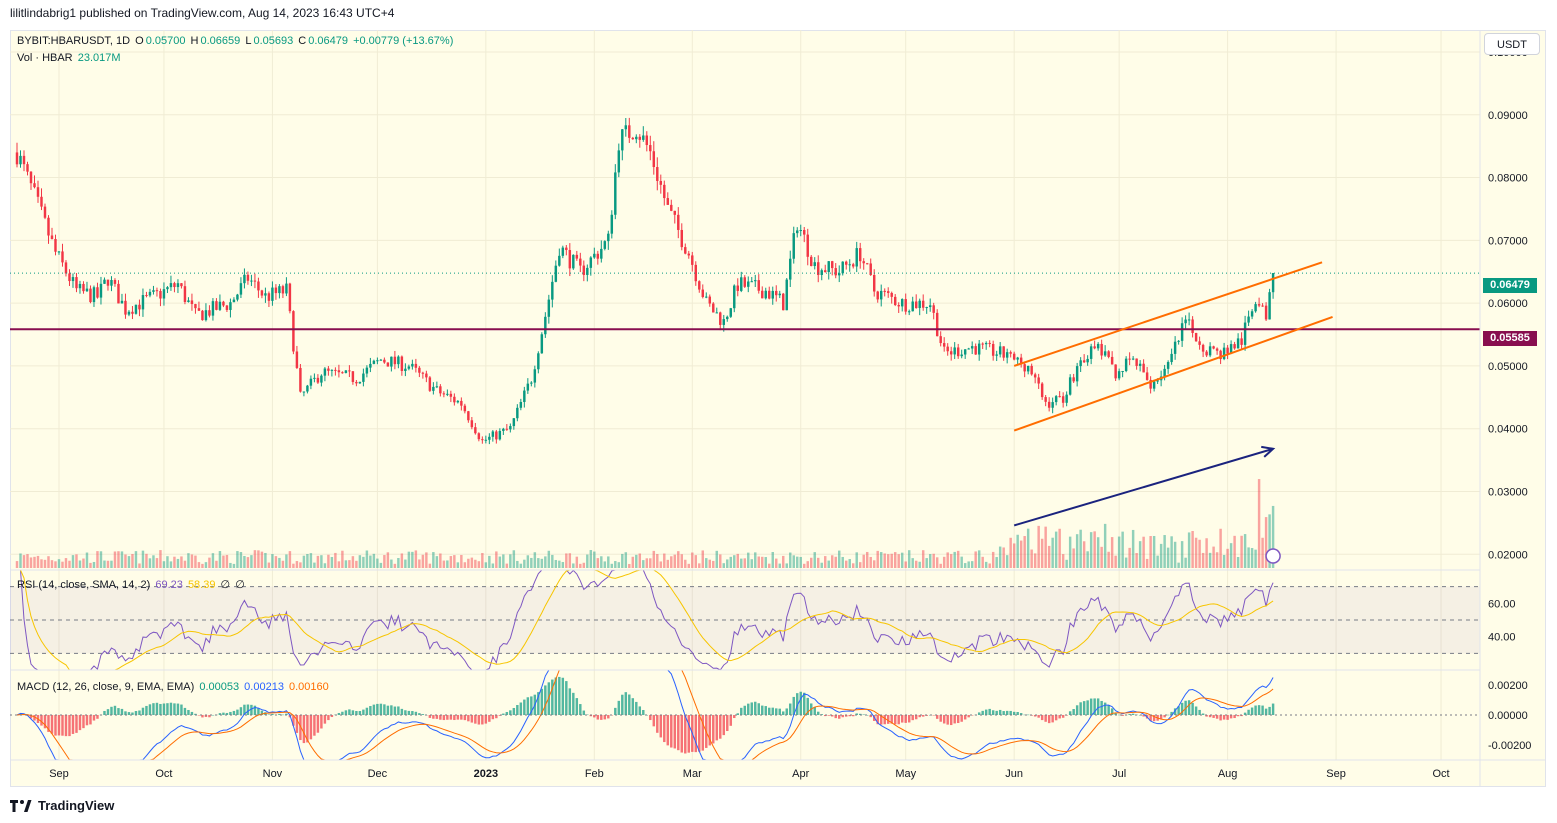 The width and height of the screenshot is (1557, 823). I want to click on rsi-label: RSI (14, close, SMA, 14, 2), so click(84, 585).